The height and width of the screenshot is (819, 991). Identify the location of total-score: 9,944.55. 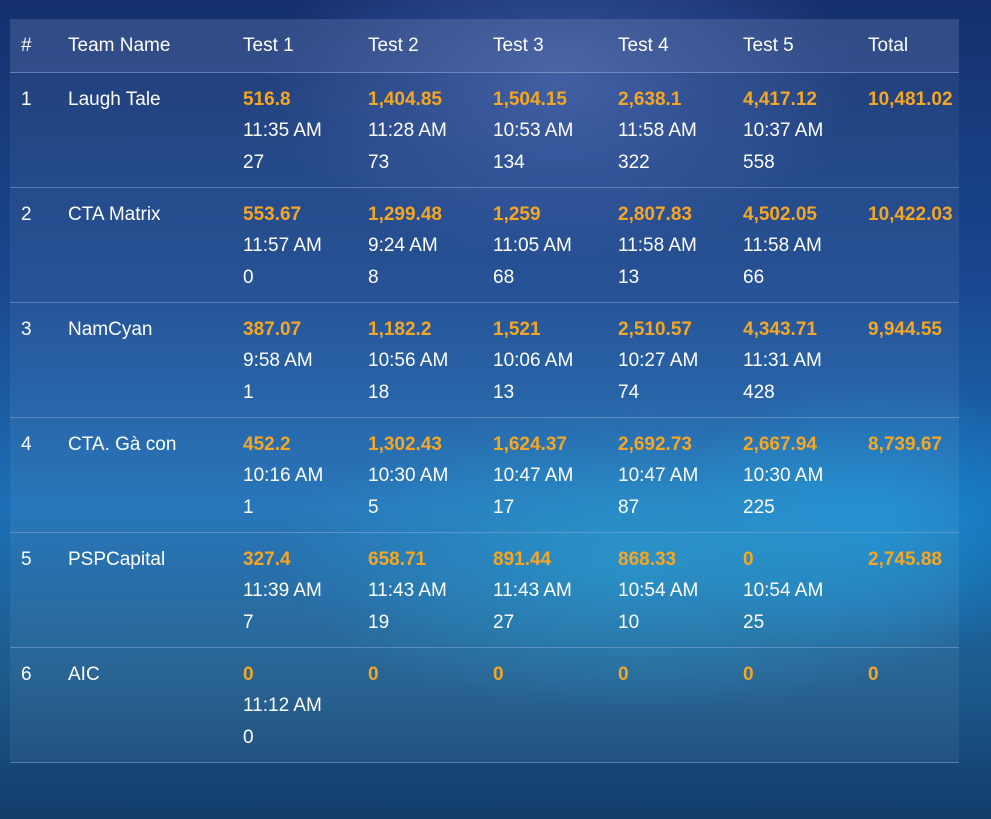
(905, 329).